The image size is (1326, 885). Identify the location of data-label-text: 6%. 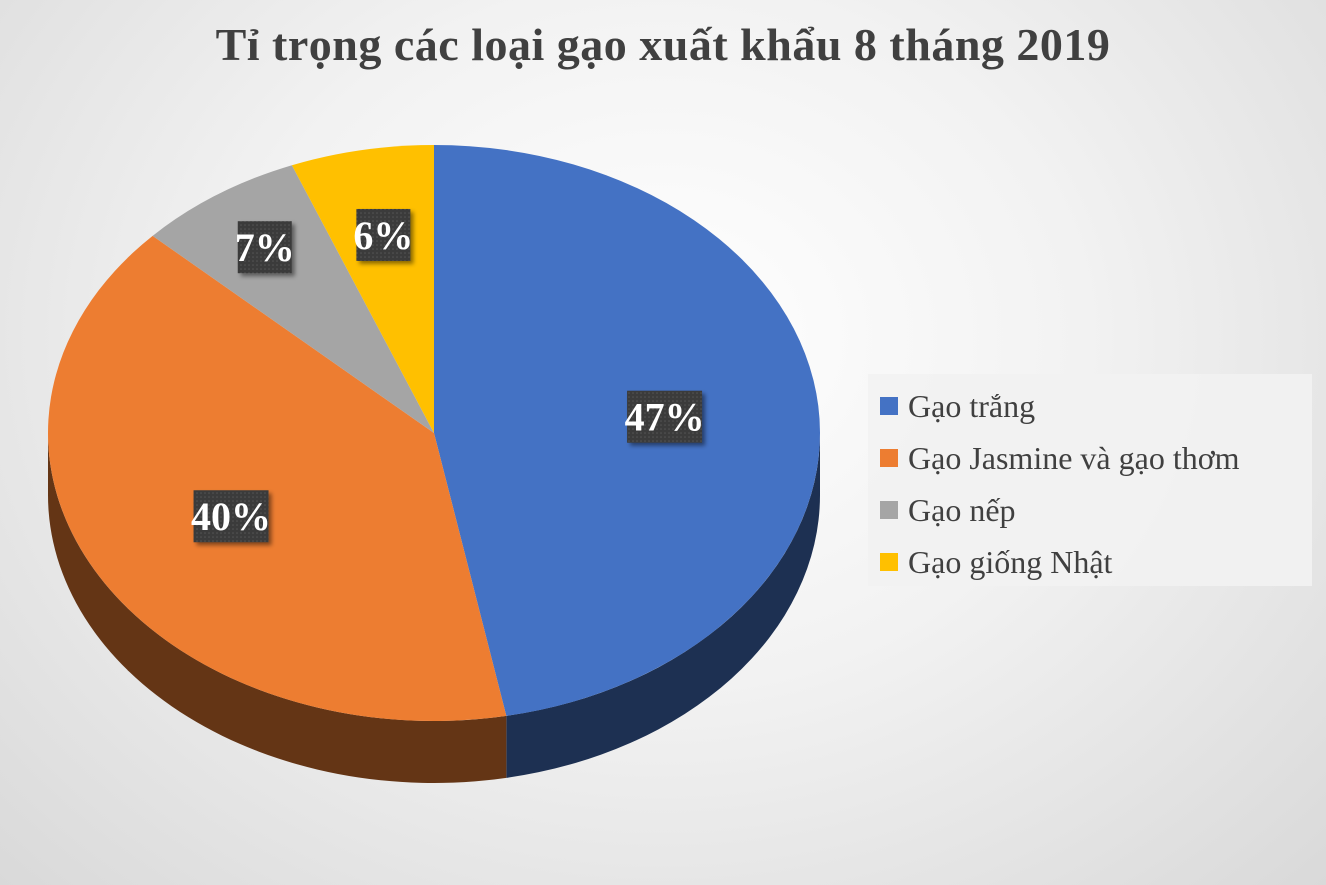
(383, 235).